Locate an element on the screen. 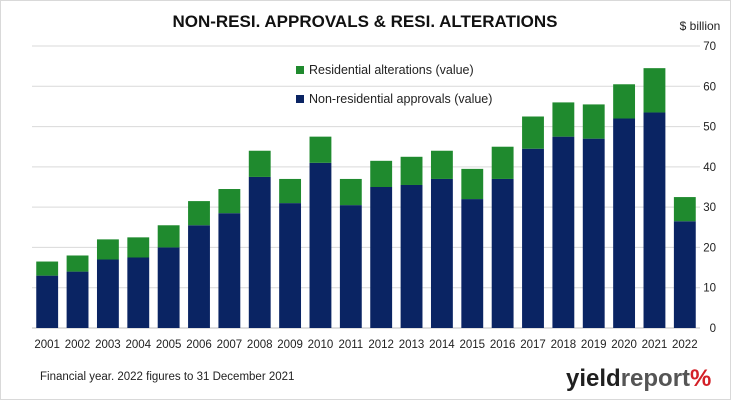  y-tick-label: 70 is located at coordinates (709, 47).